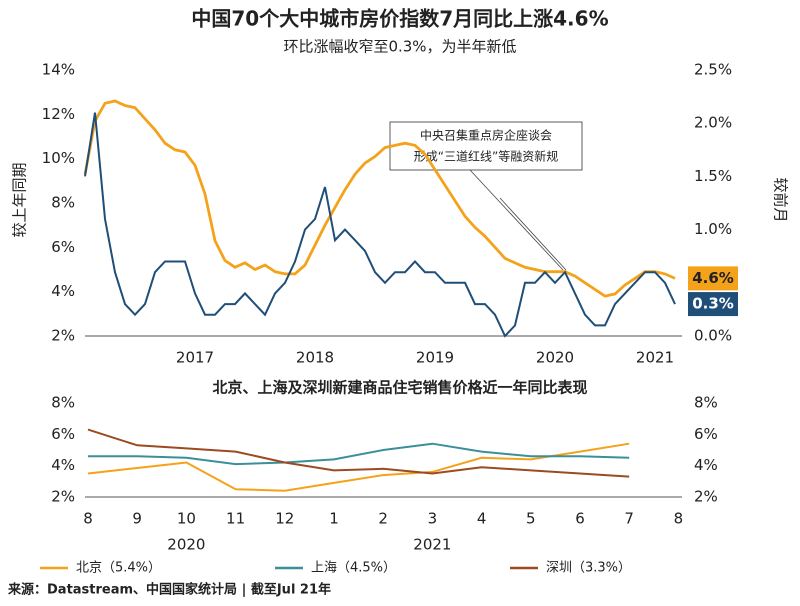 The image size is (800, 606). Describe the element at coordinates (435, 358) in the screenshot. I see `x-tick-label: 2019` at that location.